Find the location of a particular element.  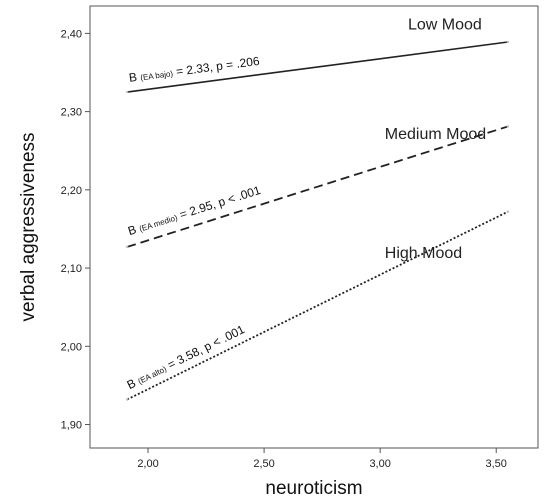

y-tick-label: 2,30 is located at coordinates (71, 113).